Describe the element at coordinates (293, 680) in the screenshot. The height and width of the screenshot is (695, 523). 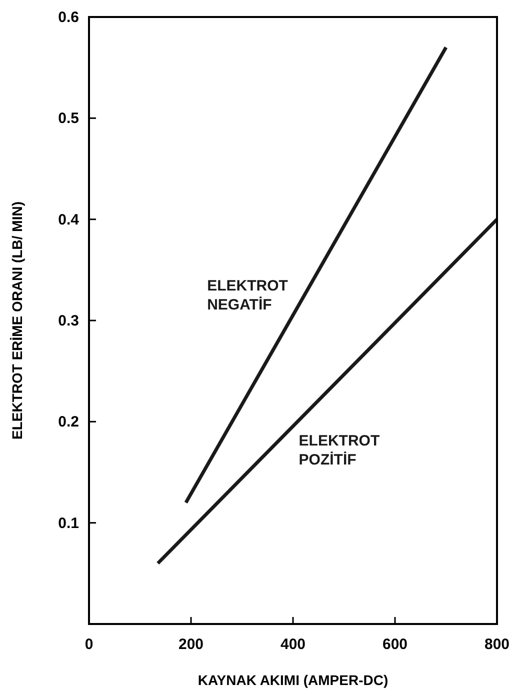
I see `x-axis-title: KAYNAK AKIMI (AMPER-DC)` at that location.